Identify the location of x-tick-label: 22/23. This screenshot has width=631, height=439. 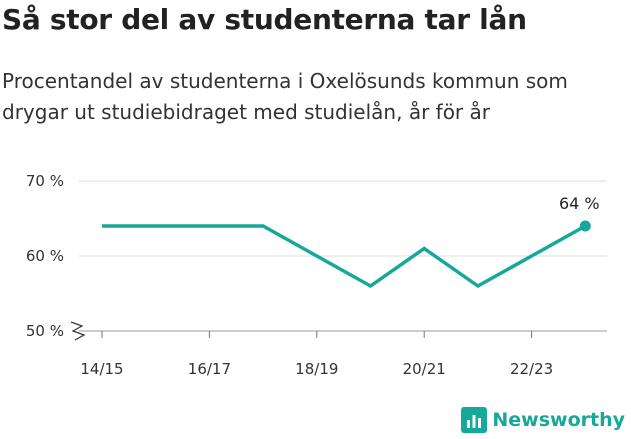
(531, 369).